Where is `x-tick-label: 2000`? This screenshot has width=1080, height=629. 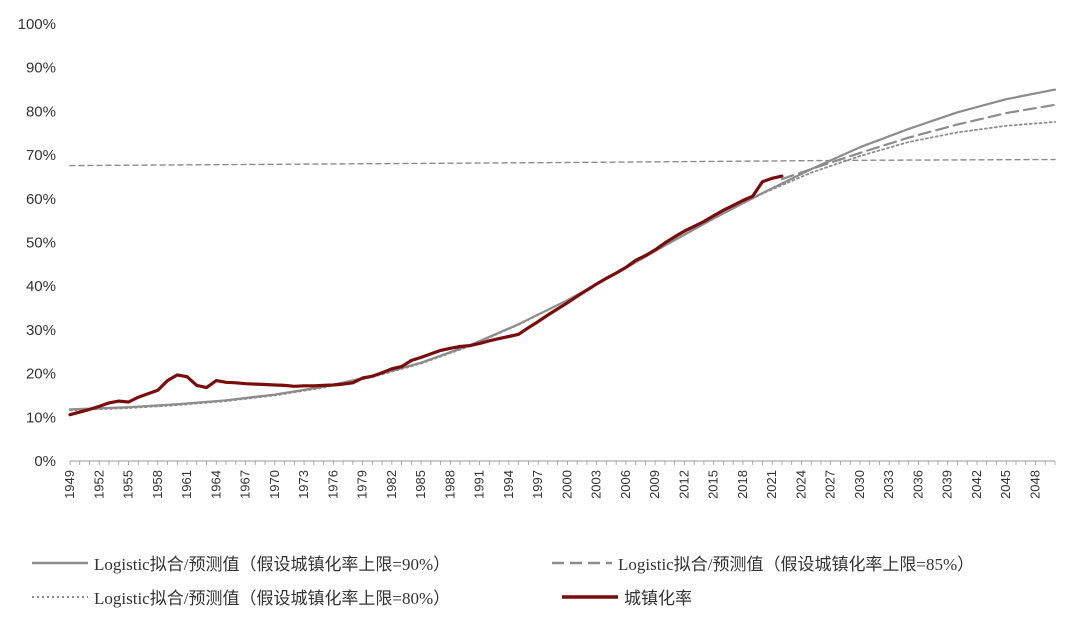 x-tick-label: 2000 is located at coordinates (566, 484).